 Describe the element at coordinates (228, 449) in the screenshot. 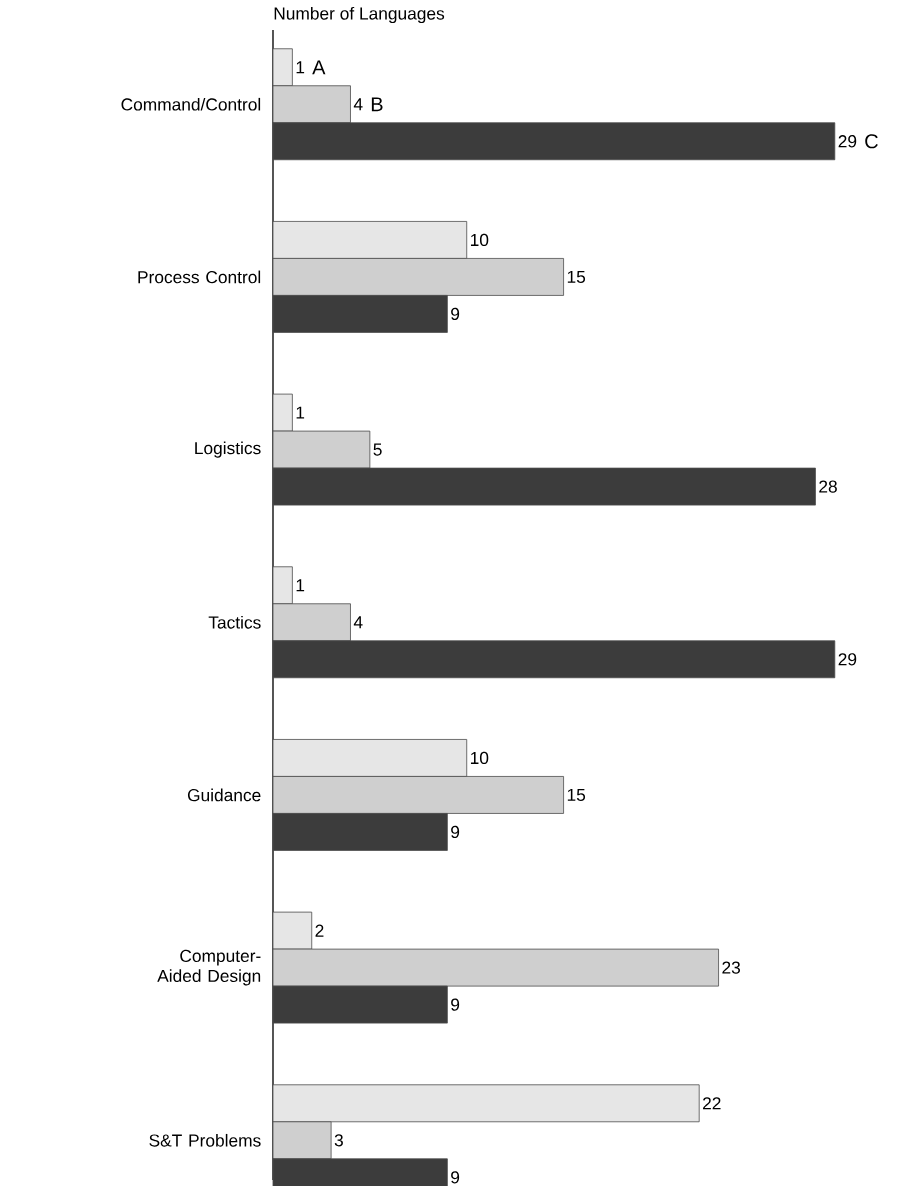

I see `y-tick-label: Logistics` at that location.